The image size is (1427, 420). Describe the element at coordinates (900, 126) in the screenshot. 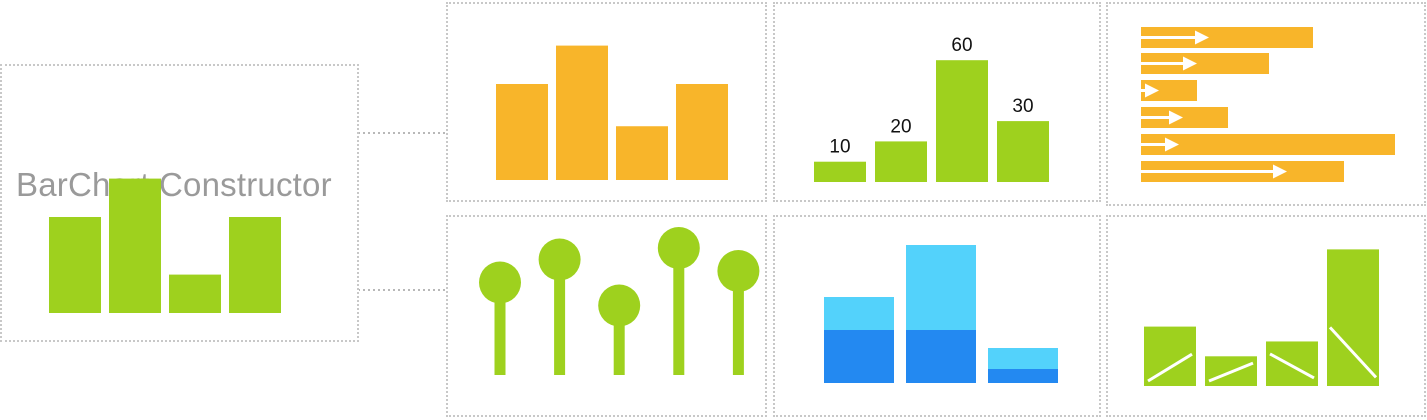

I see `bar-value-label-2: 20` at that location.